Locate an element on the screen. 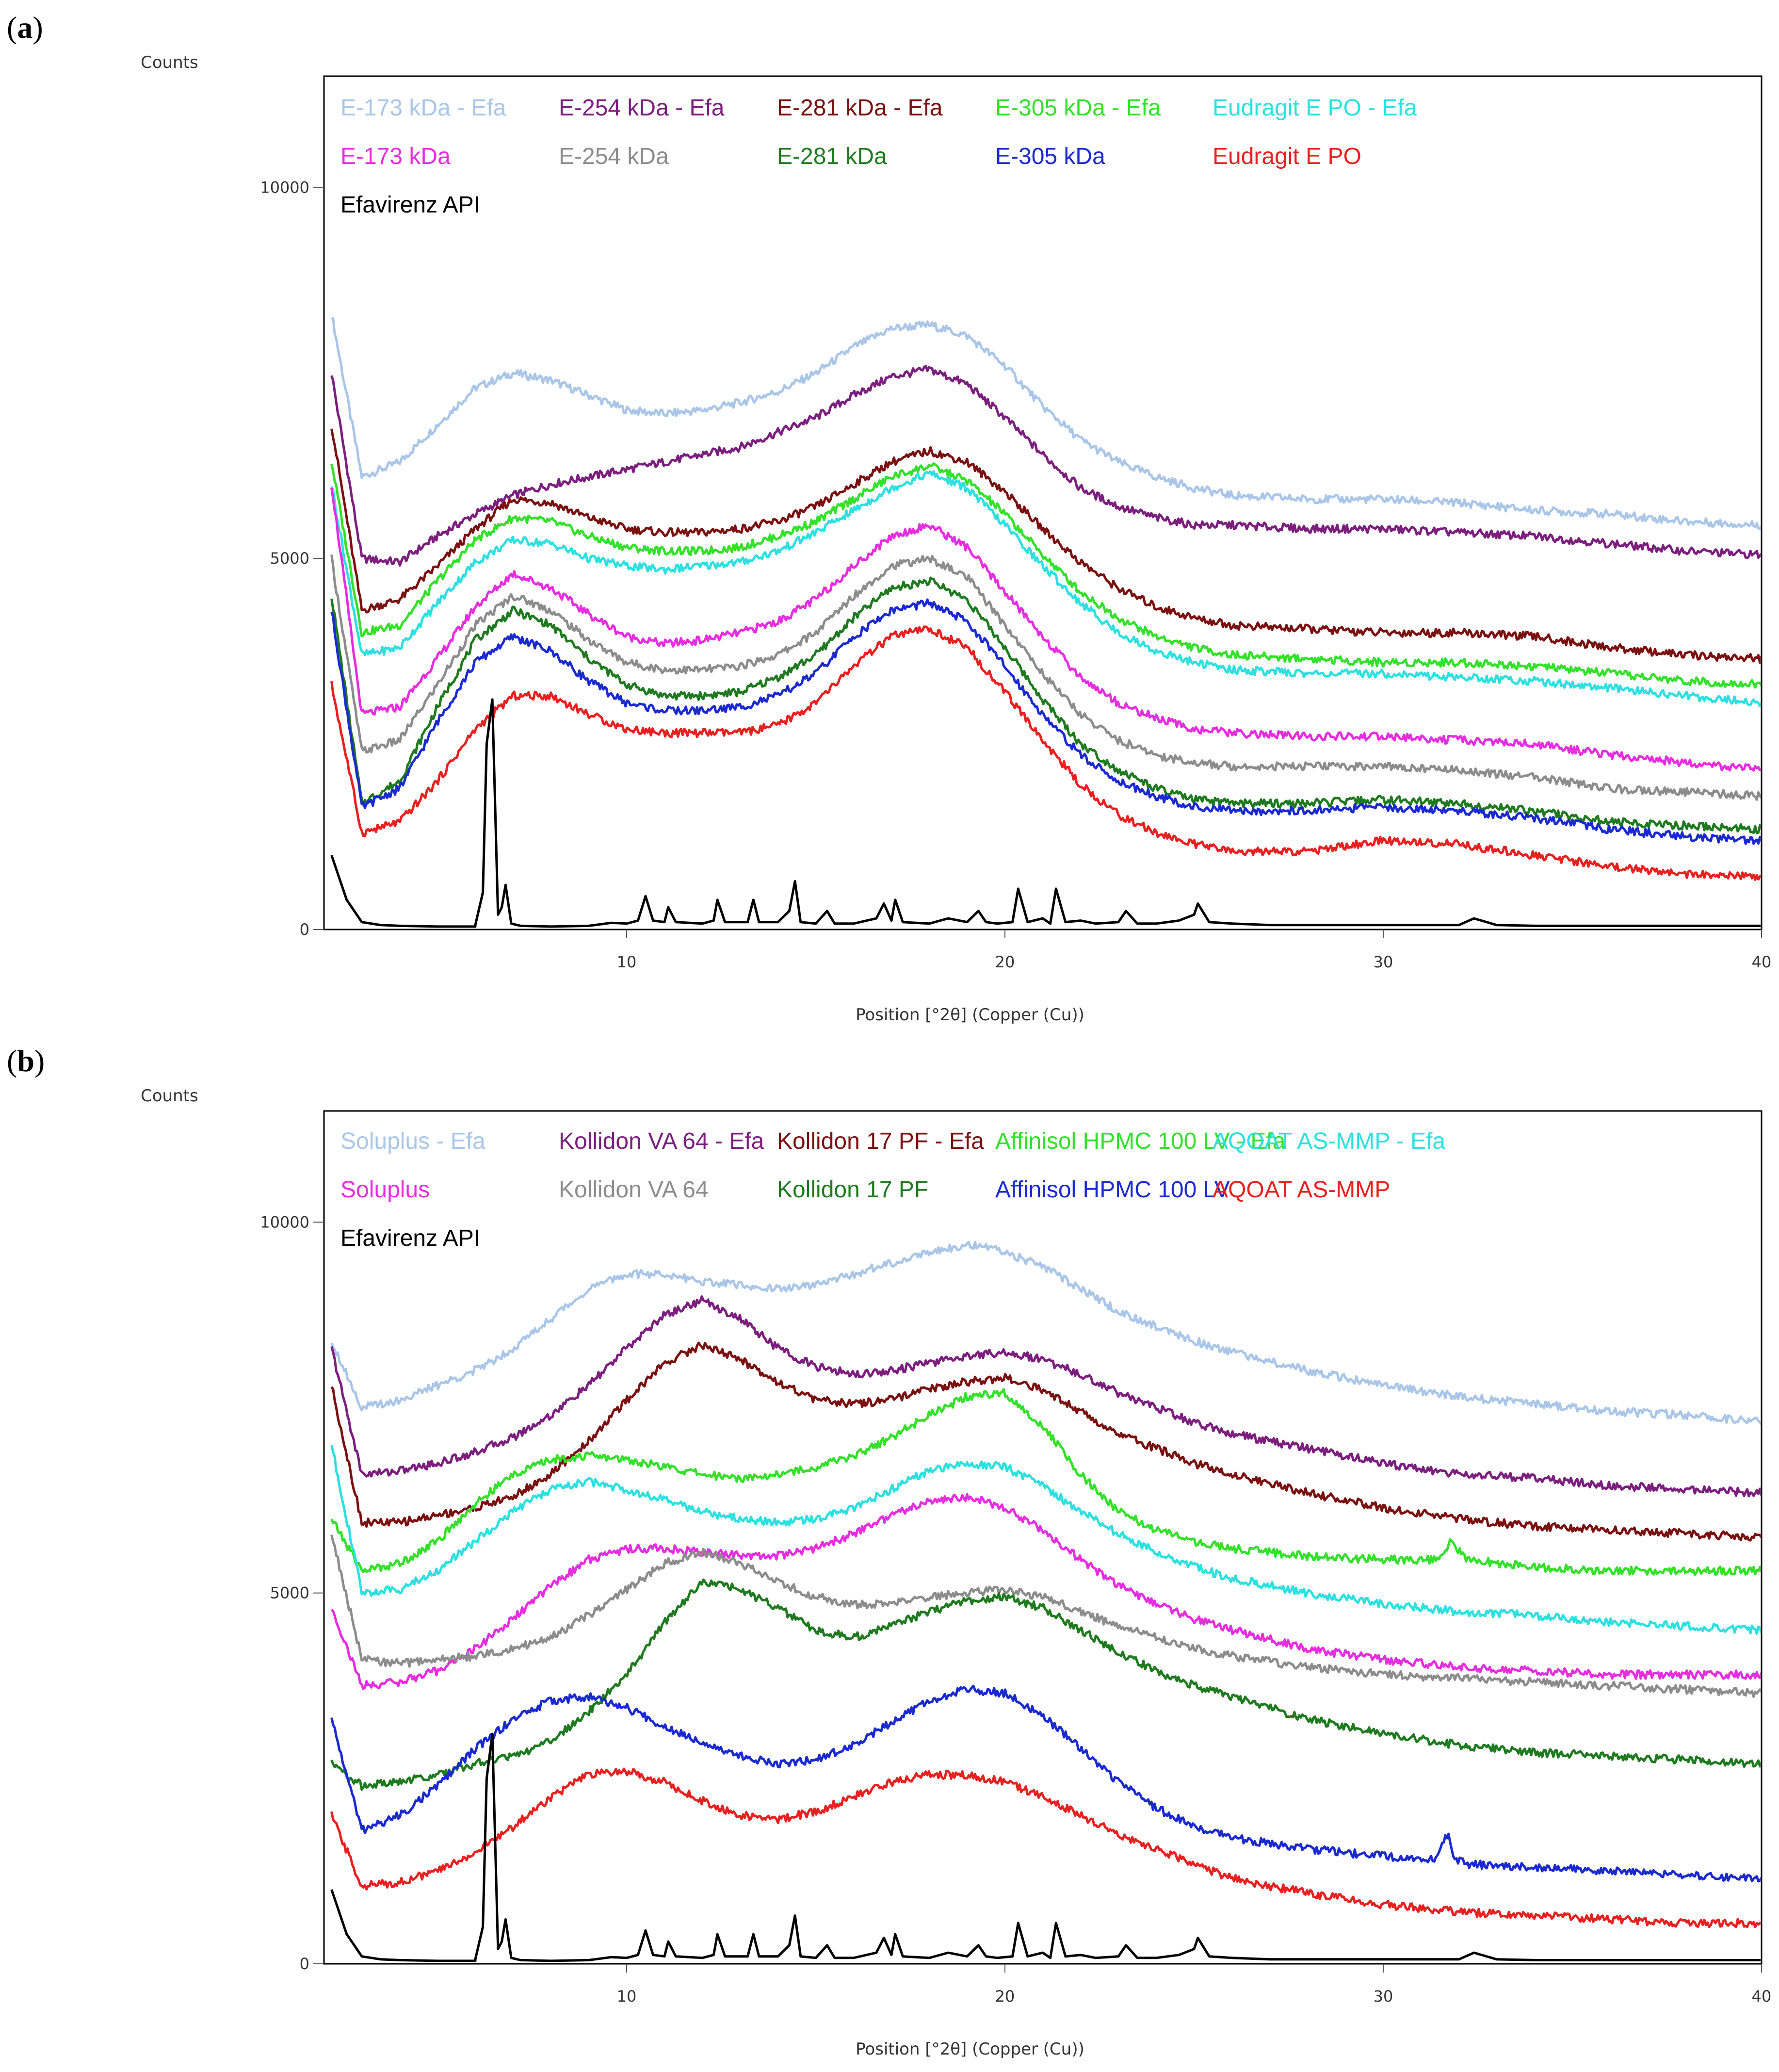 The width and height of the screenshot is (1779, 2072). panel-label: (a) is located at coordinates (25, 27).